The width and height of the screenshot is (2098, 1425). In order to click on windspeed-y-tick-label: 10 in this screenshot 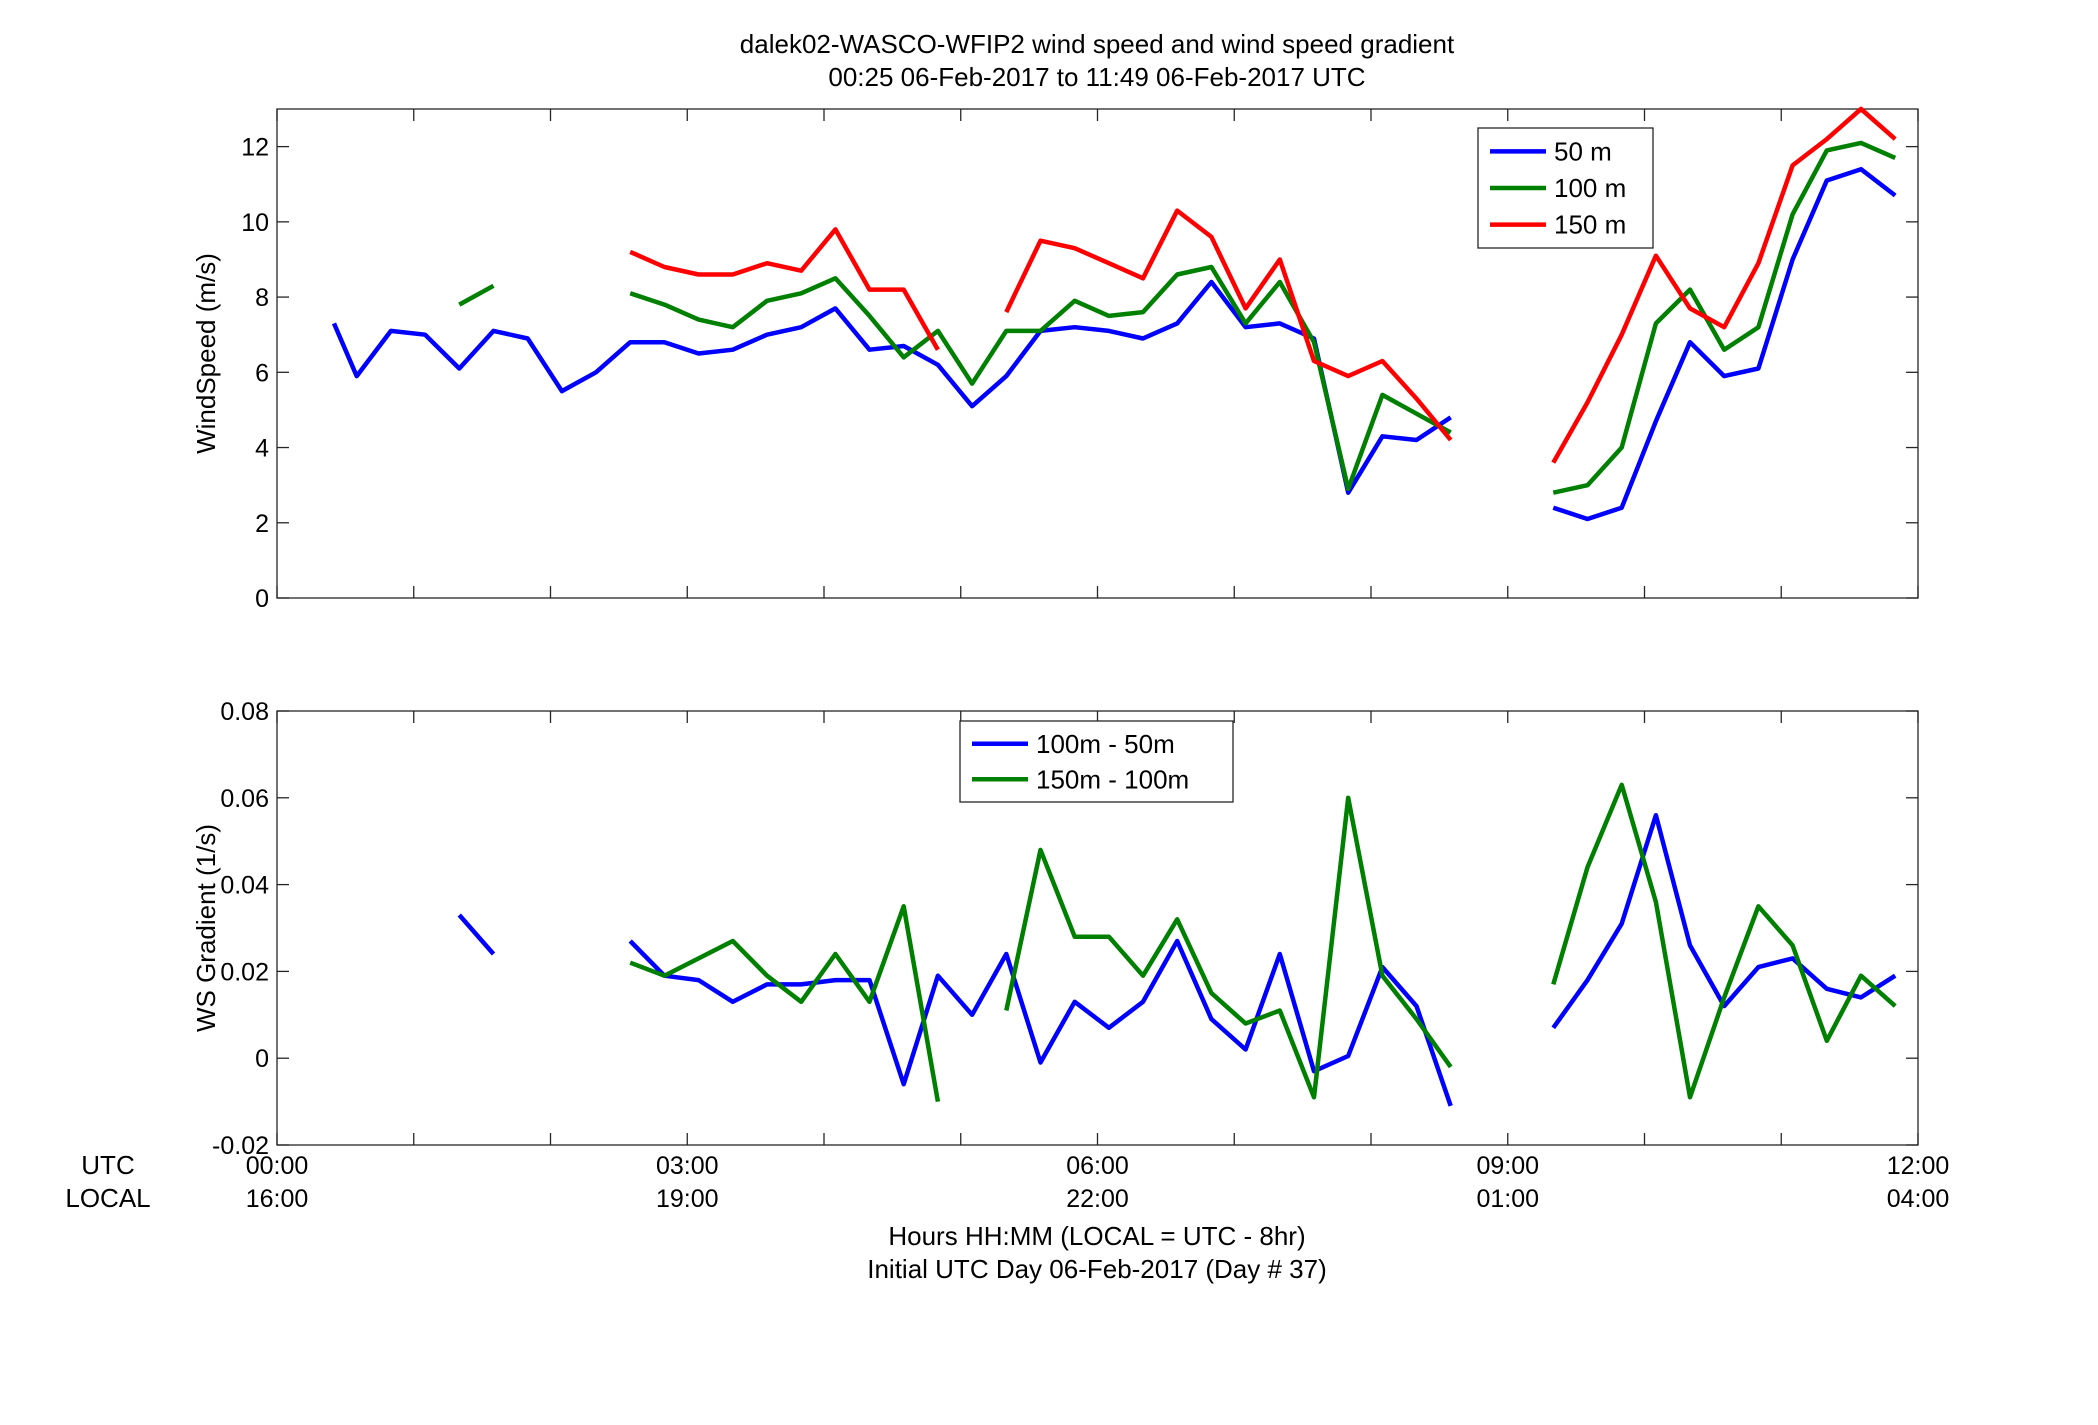, I will do `click(255, 223)`.